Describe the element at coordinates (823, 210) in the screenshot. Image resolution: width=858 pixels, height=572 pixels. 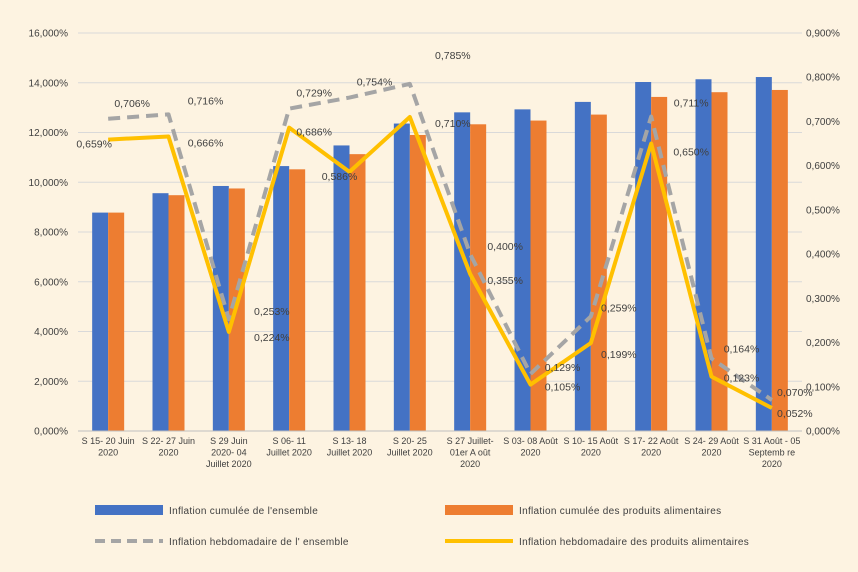
I see `y-right-tick-label: 0,500%` at that location.